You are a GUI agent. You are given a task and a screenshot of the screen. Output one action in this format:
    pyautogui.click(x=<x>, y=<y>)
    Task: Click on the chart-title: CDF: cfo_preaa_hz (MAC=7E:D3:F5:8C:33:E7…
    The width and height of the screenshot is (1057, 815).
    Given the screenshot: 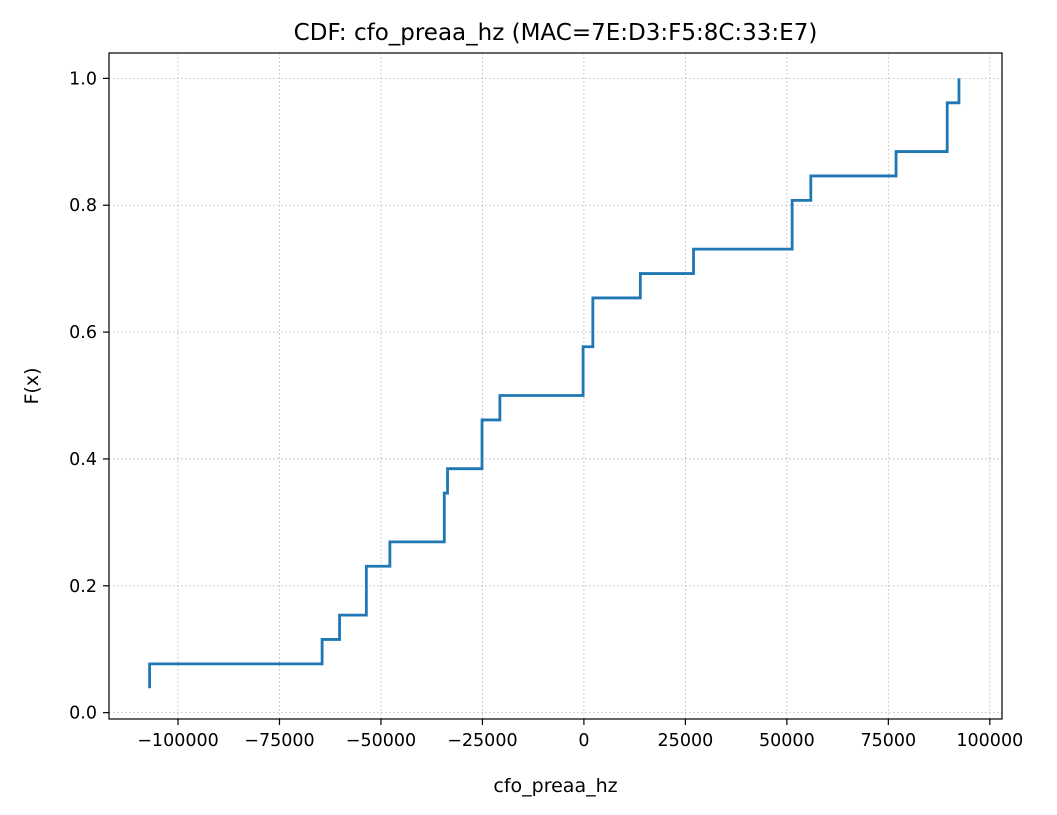 What is the action you would take?
    pyautogui.click(x=556, y=33)
    